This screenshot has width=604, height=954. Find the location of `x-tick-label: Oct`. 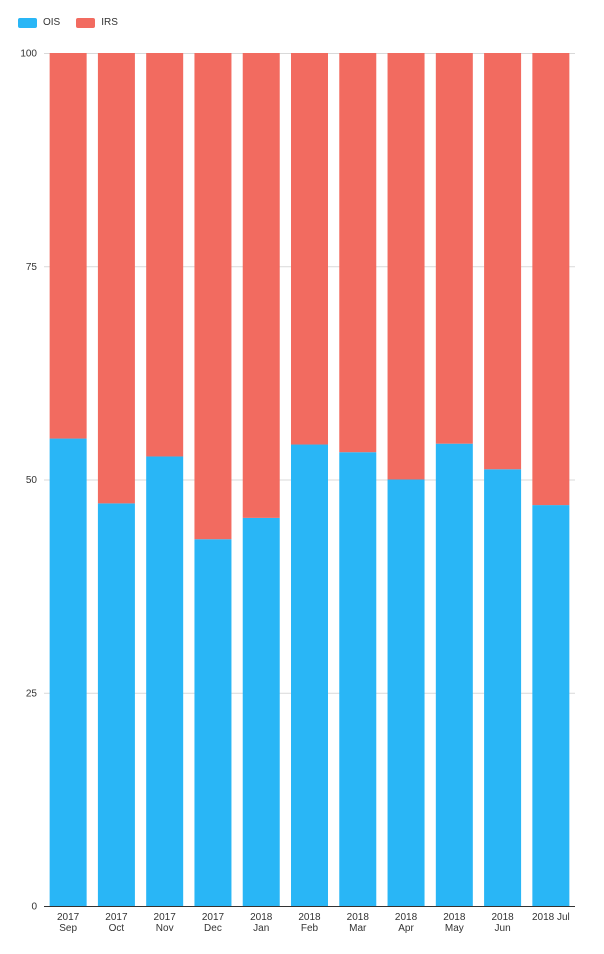

x-tick-label: Oct is located at coordinates (117, 928).